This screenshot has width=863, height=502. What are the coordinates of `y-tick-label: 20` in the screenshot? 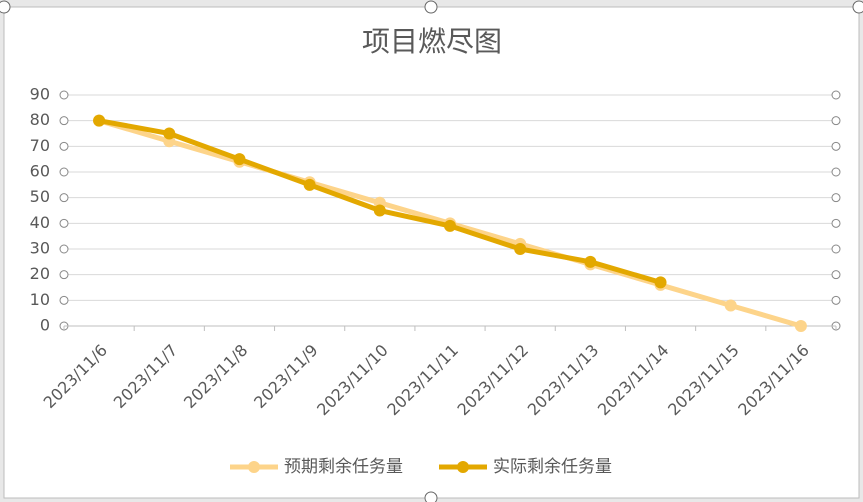 It's located at (40, 273).